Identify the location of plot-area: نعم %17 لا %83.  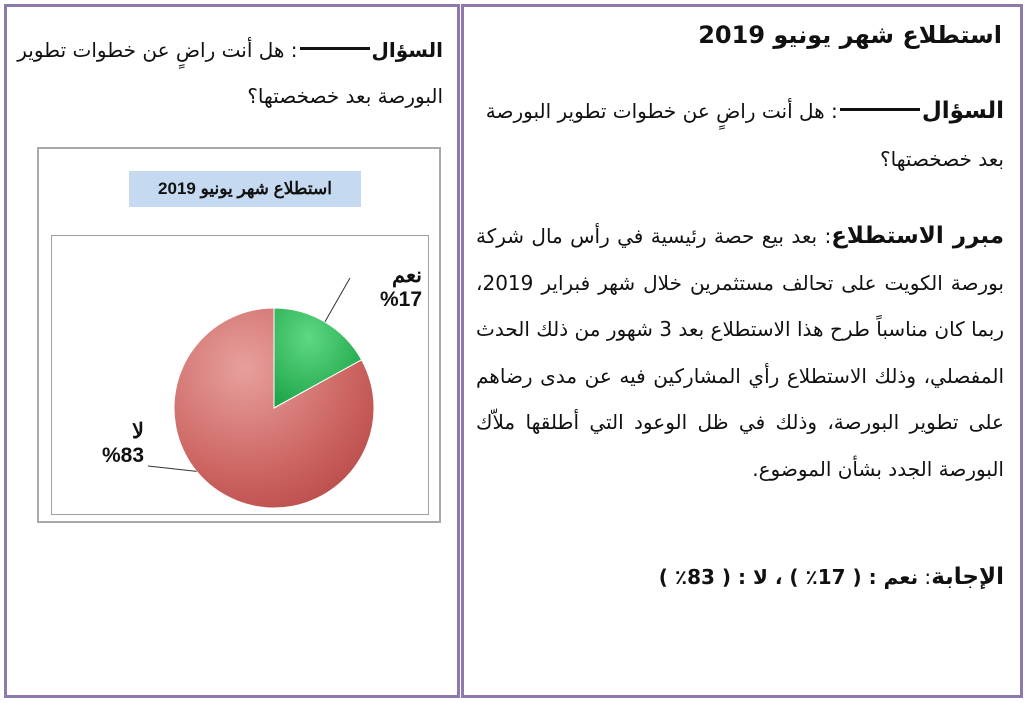
(240, 375).